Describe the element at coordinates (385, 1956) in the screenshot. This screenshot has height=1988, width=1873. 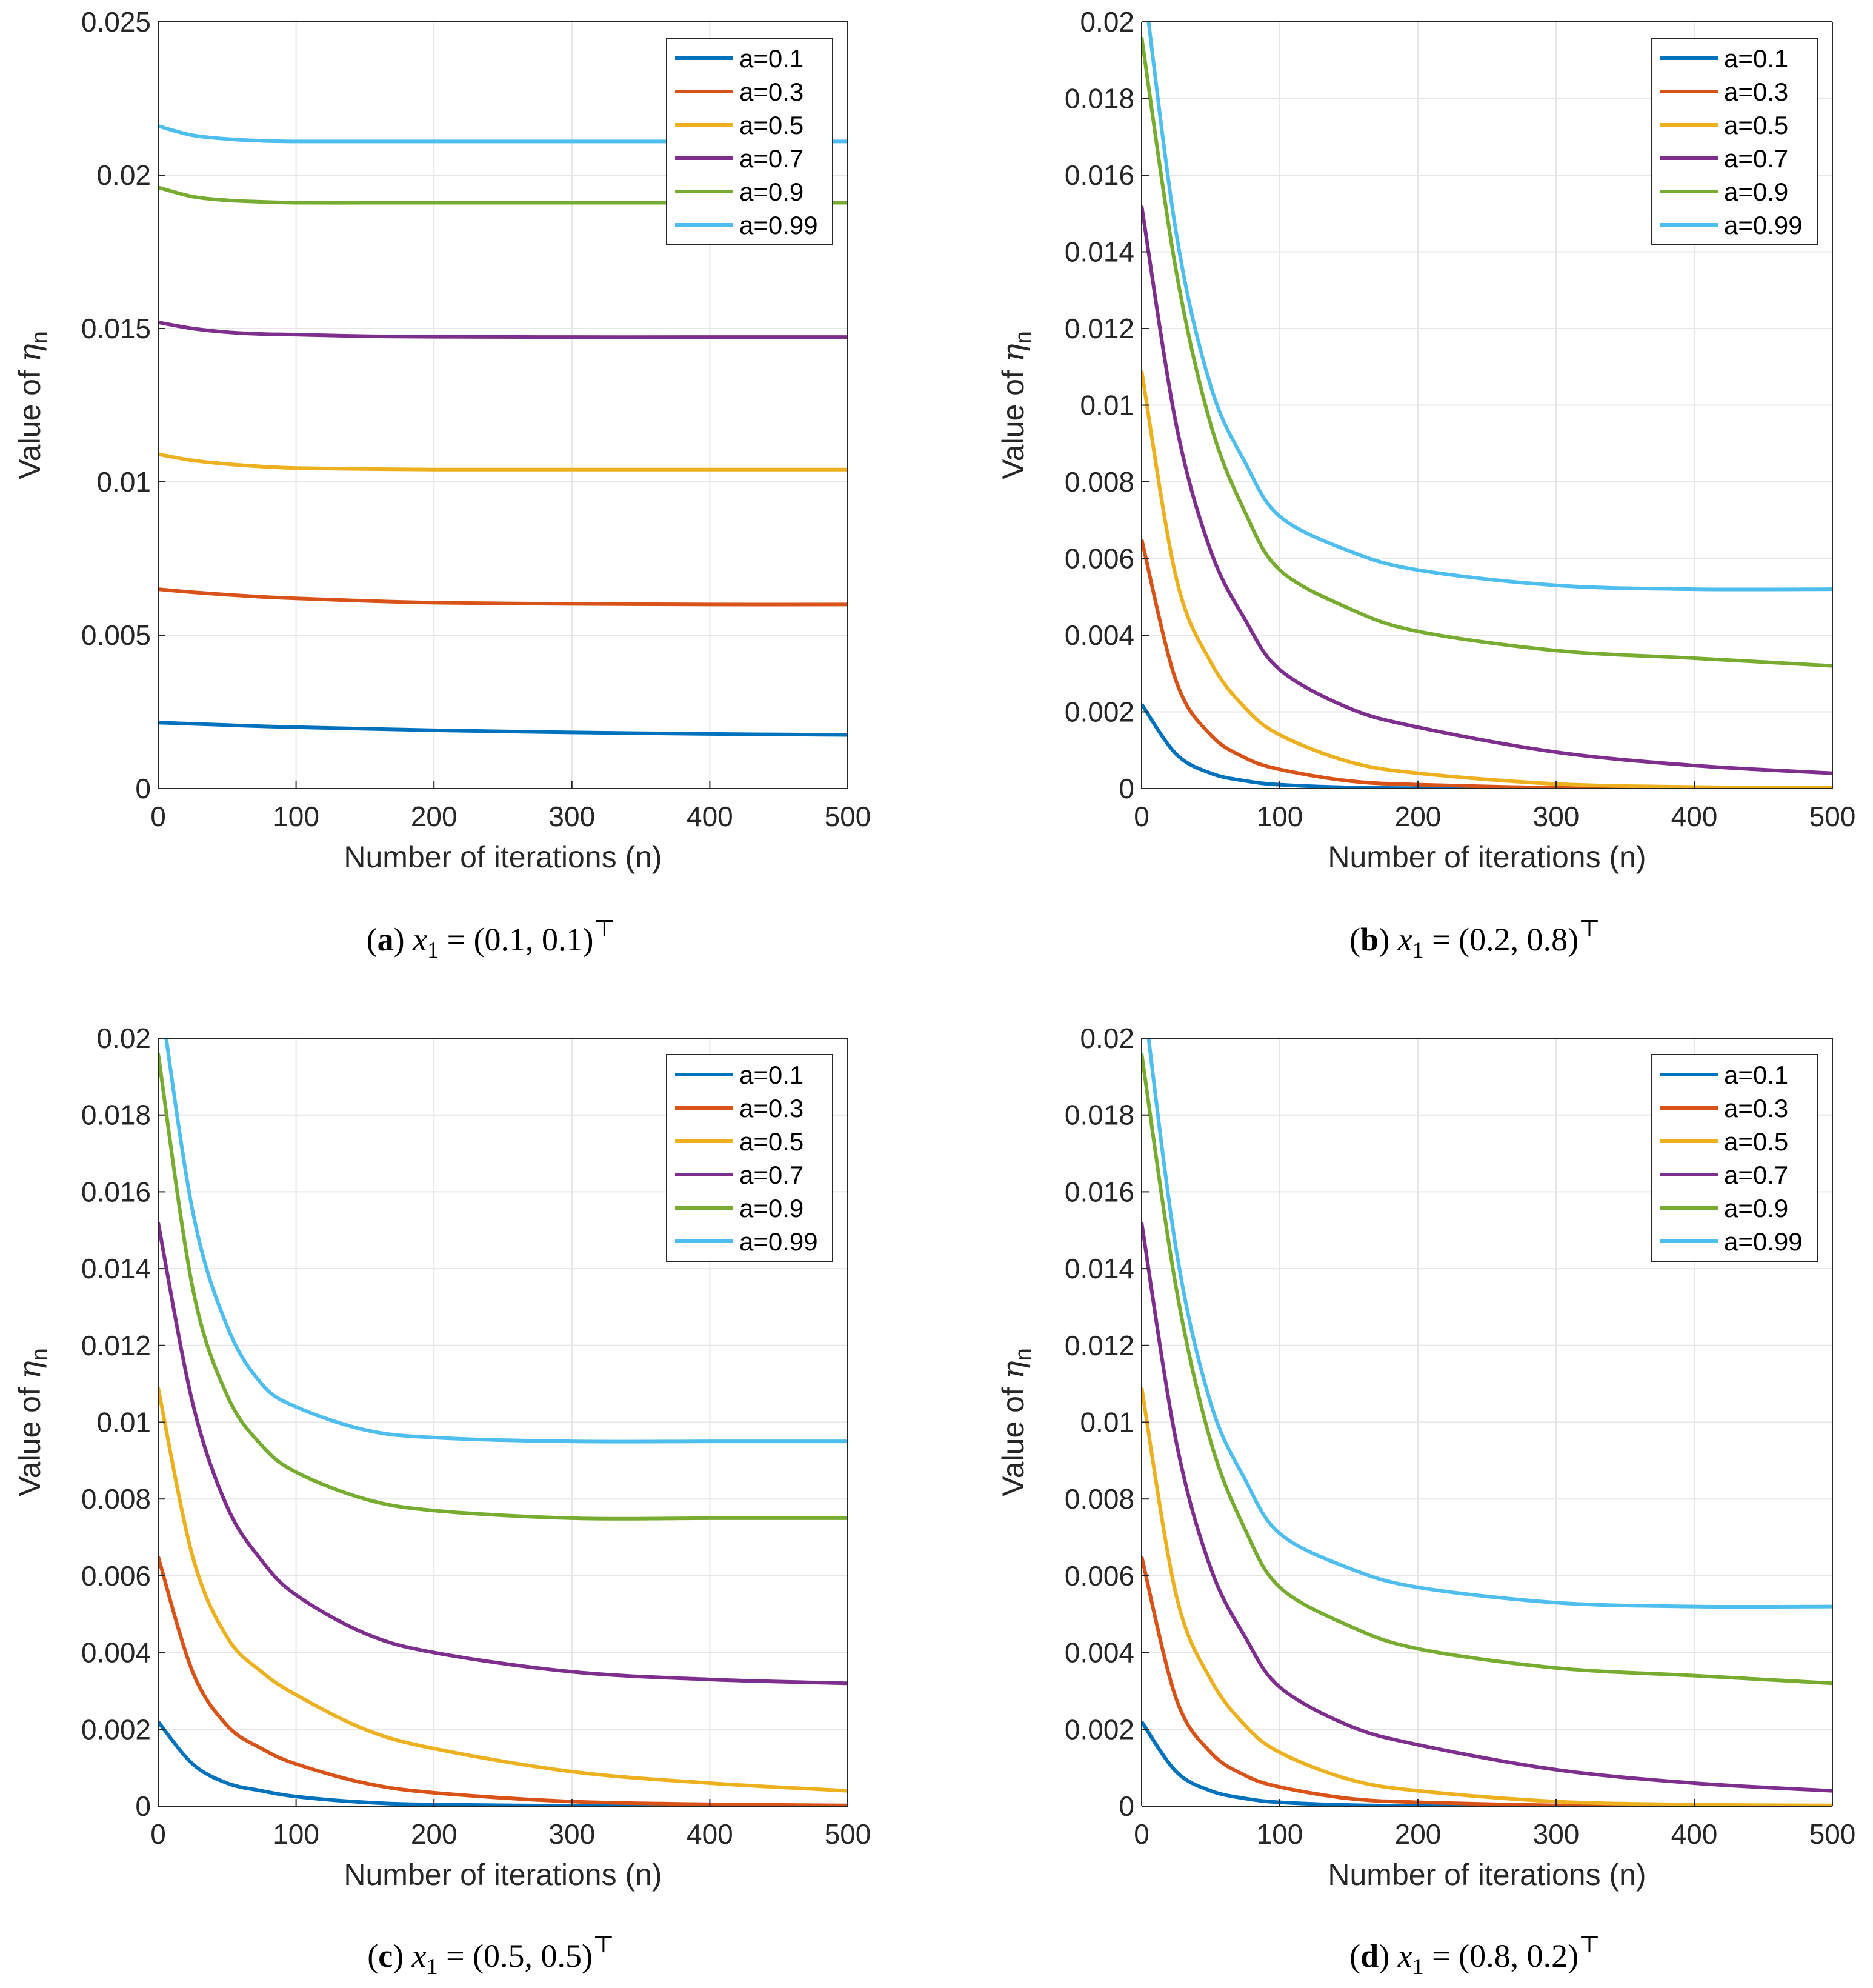
I see `caption-label: c` at that location.